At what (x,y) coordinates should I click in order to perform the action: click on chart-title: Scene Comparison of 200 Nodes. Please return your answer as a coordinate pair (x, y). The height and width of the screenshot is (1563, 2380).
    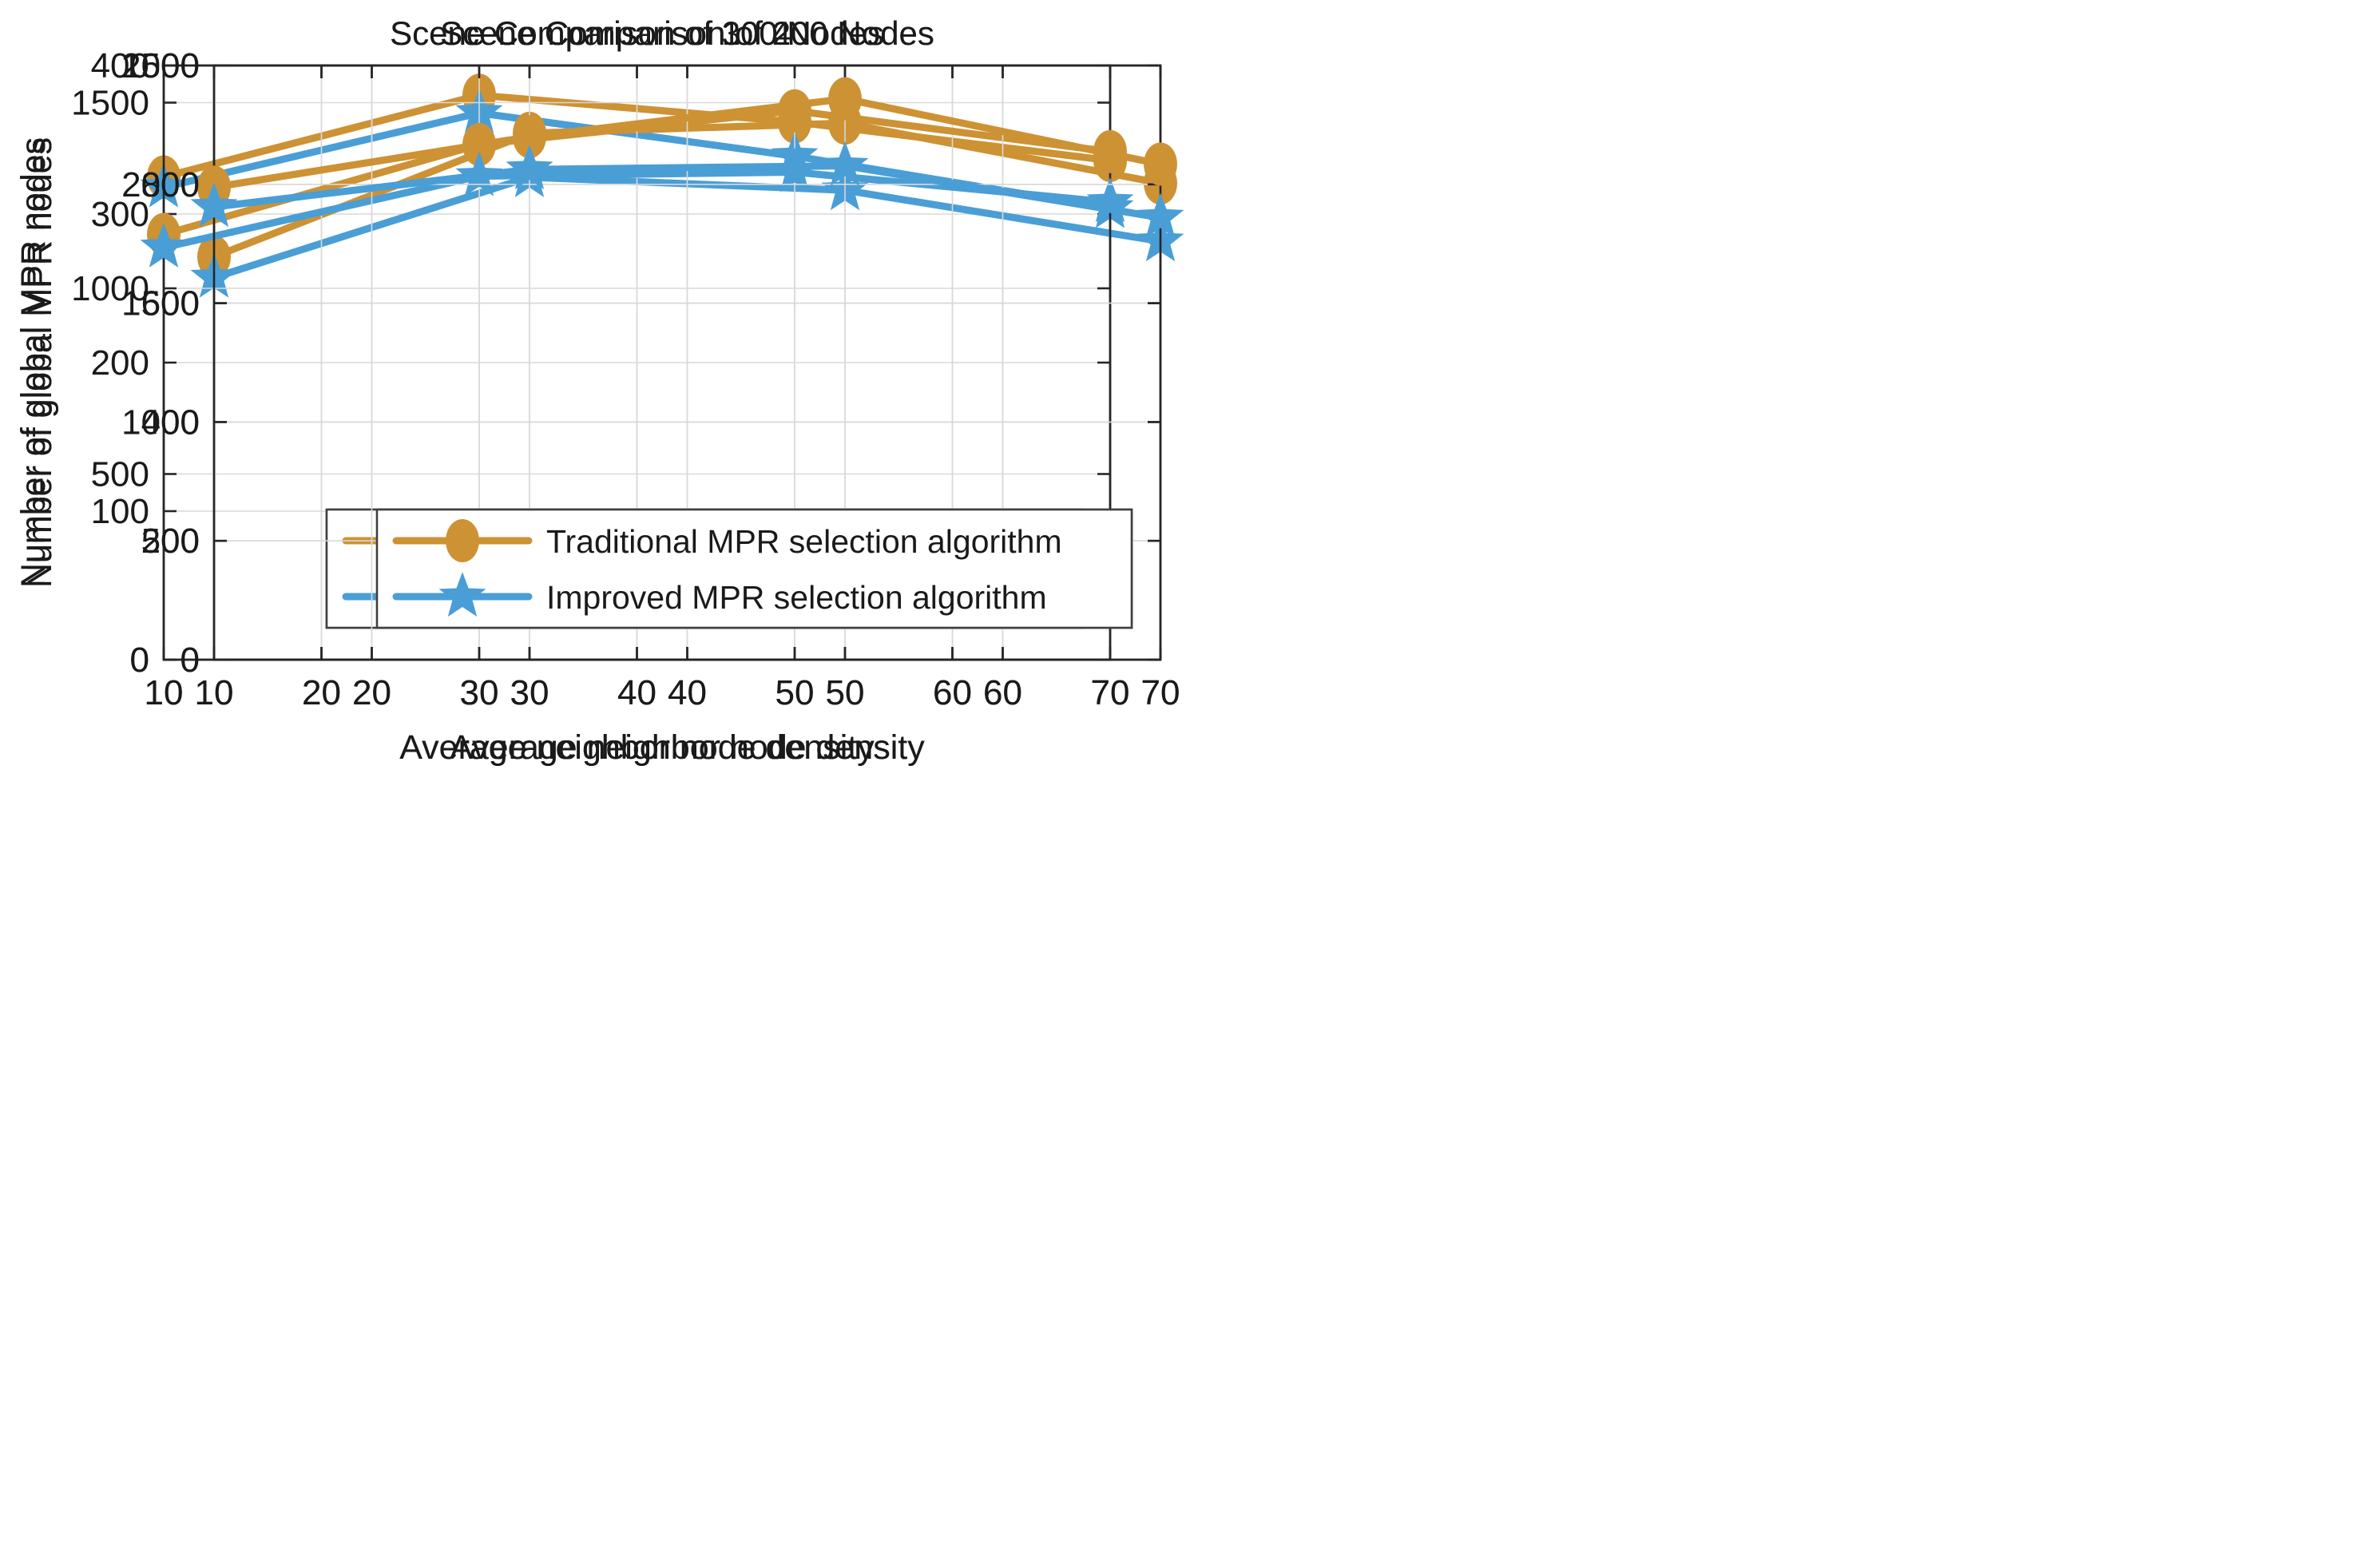
    Looking at the image, I should click on (687, 33).